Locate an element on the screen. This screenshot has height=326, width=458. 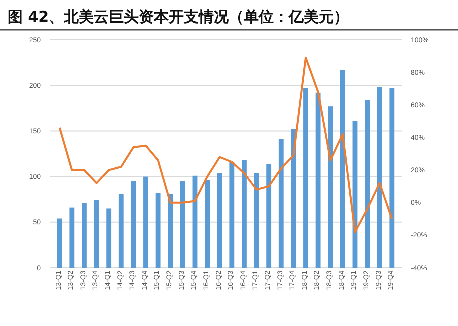
chart-title: 图 42、北美云巨头资本开支情况（单位：亿美元） is located at coordinates (179, 17).